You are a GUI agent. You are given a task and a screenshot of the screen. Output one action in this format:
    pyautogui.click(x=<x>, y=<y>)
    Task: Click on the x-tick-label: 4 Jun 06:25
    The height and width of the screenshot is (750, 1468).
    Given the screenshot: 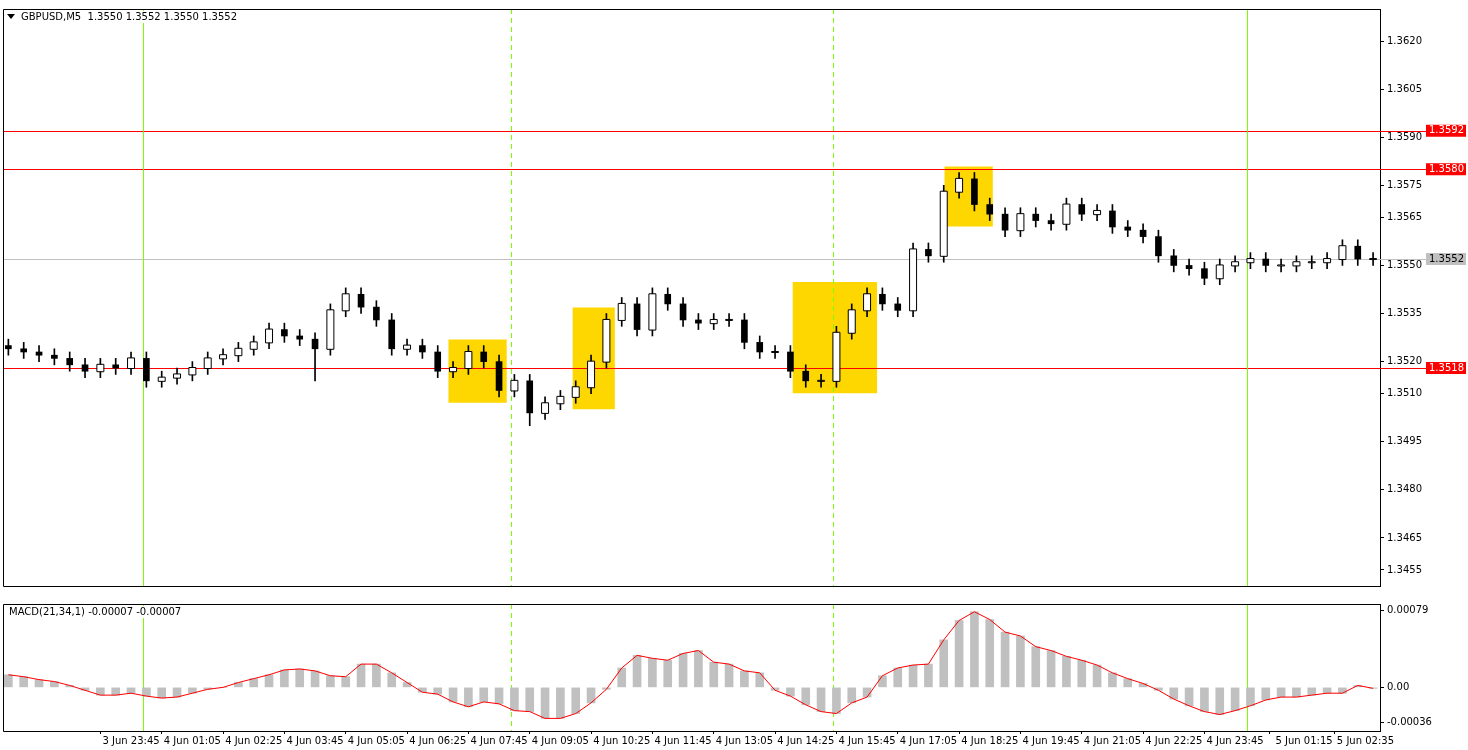 What is the action you would take?
    pyautogui.click(x=438, y=740)
    